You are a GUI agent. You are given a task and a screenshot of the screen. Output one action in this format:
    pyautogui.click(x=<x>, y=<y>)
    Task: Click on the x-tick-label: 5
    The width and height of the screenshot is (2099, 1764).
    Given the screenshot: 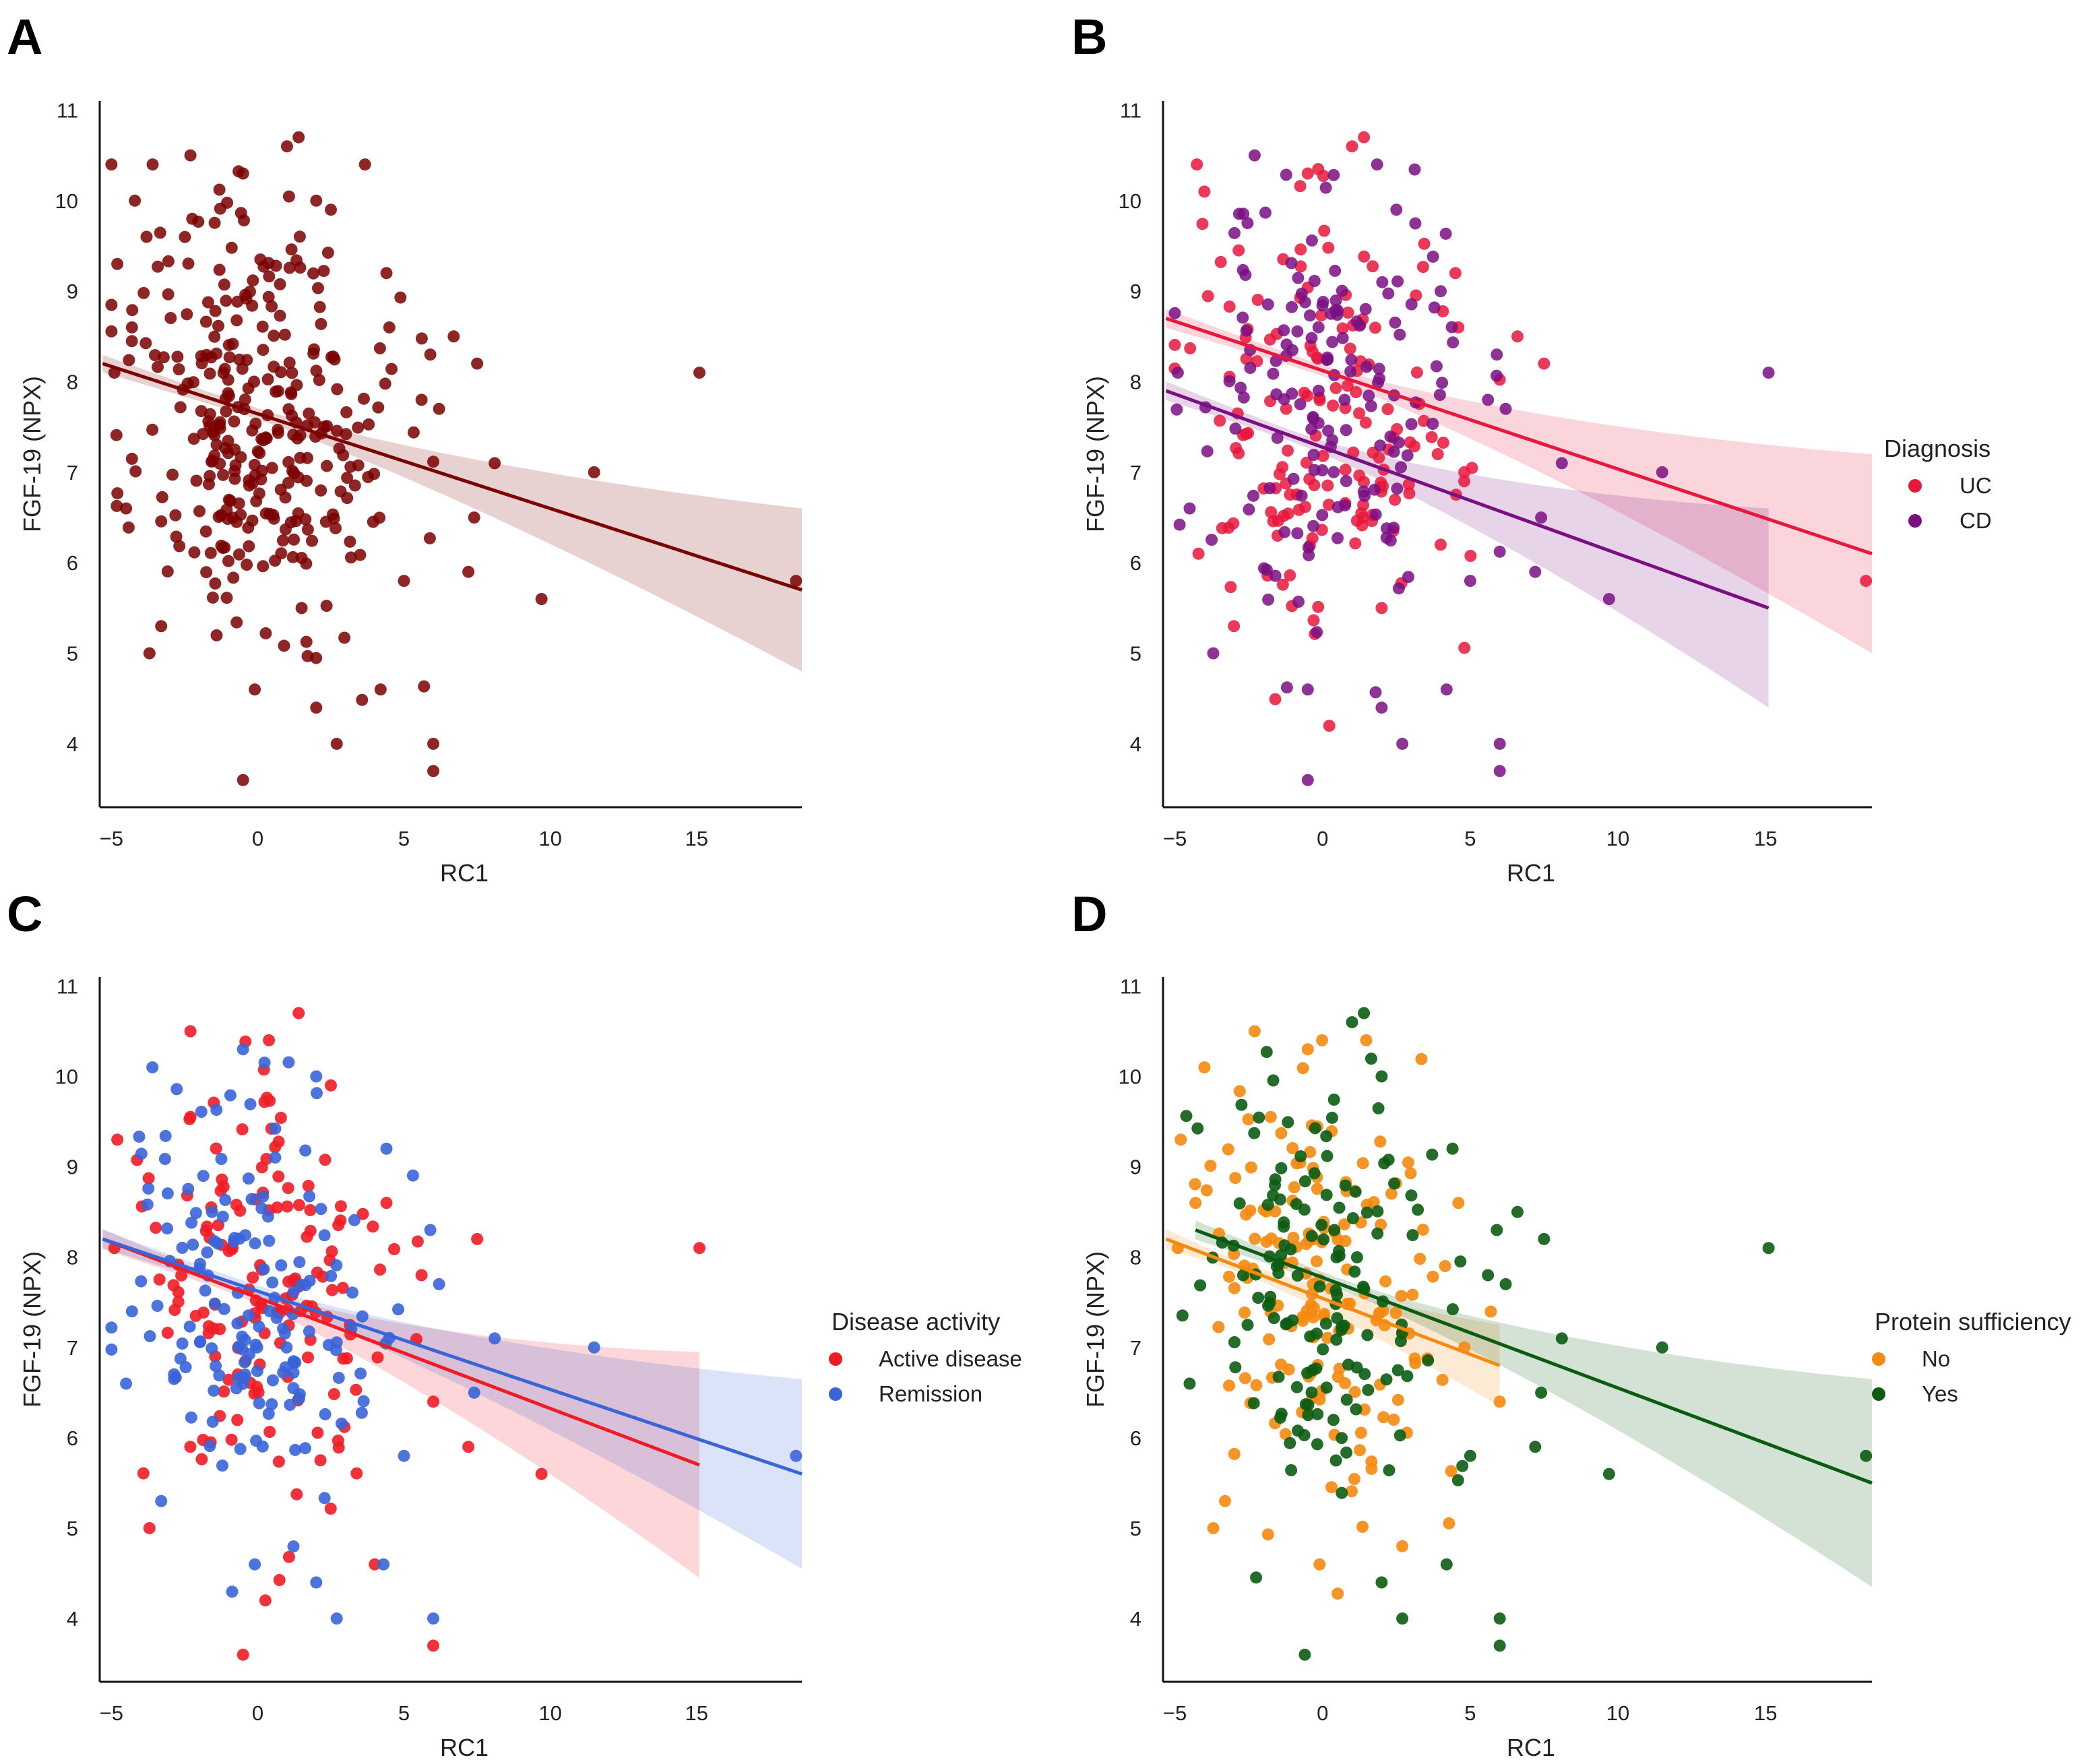 What is the action you would take?
    pyautogui.click(x=404, y=838)
    